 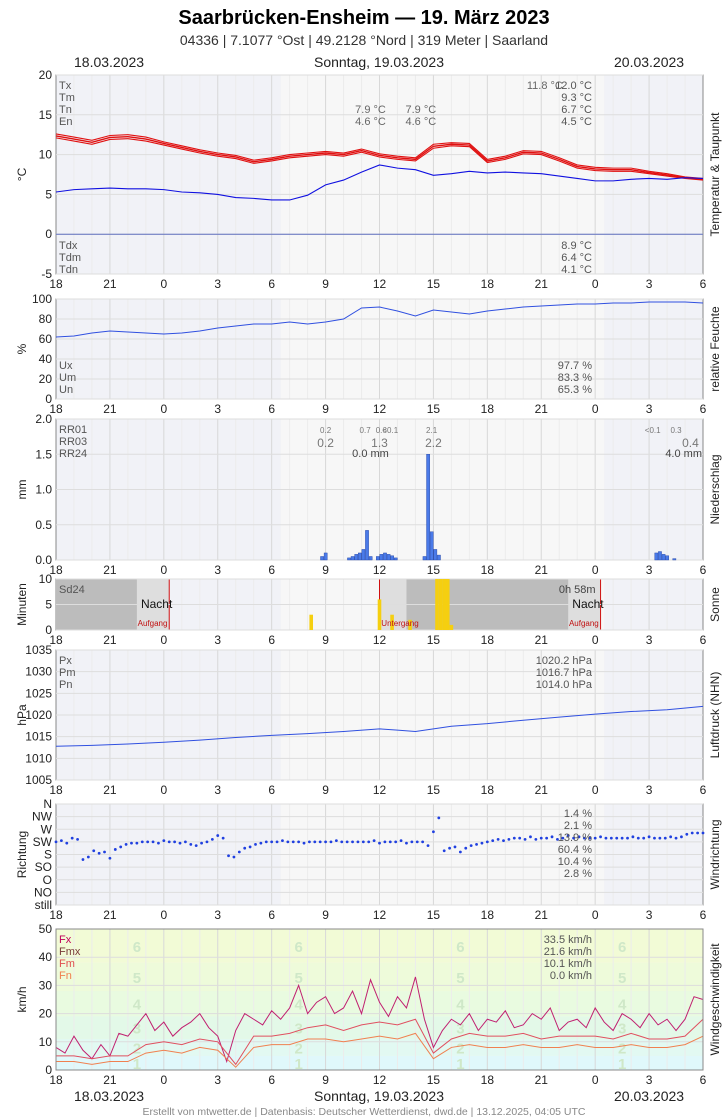 What do you see at coordinates (22, 490) in the screenshot?
I see `rain-y-label: mm` at bounding box center [22, 490].